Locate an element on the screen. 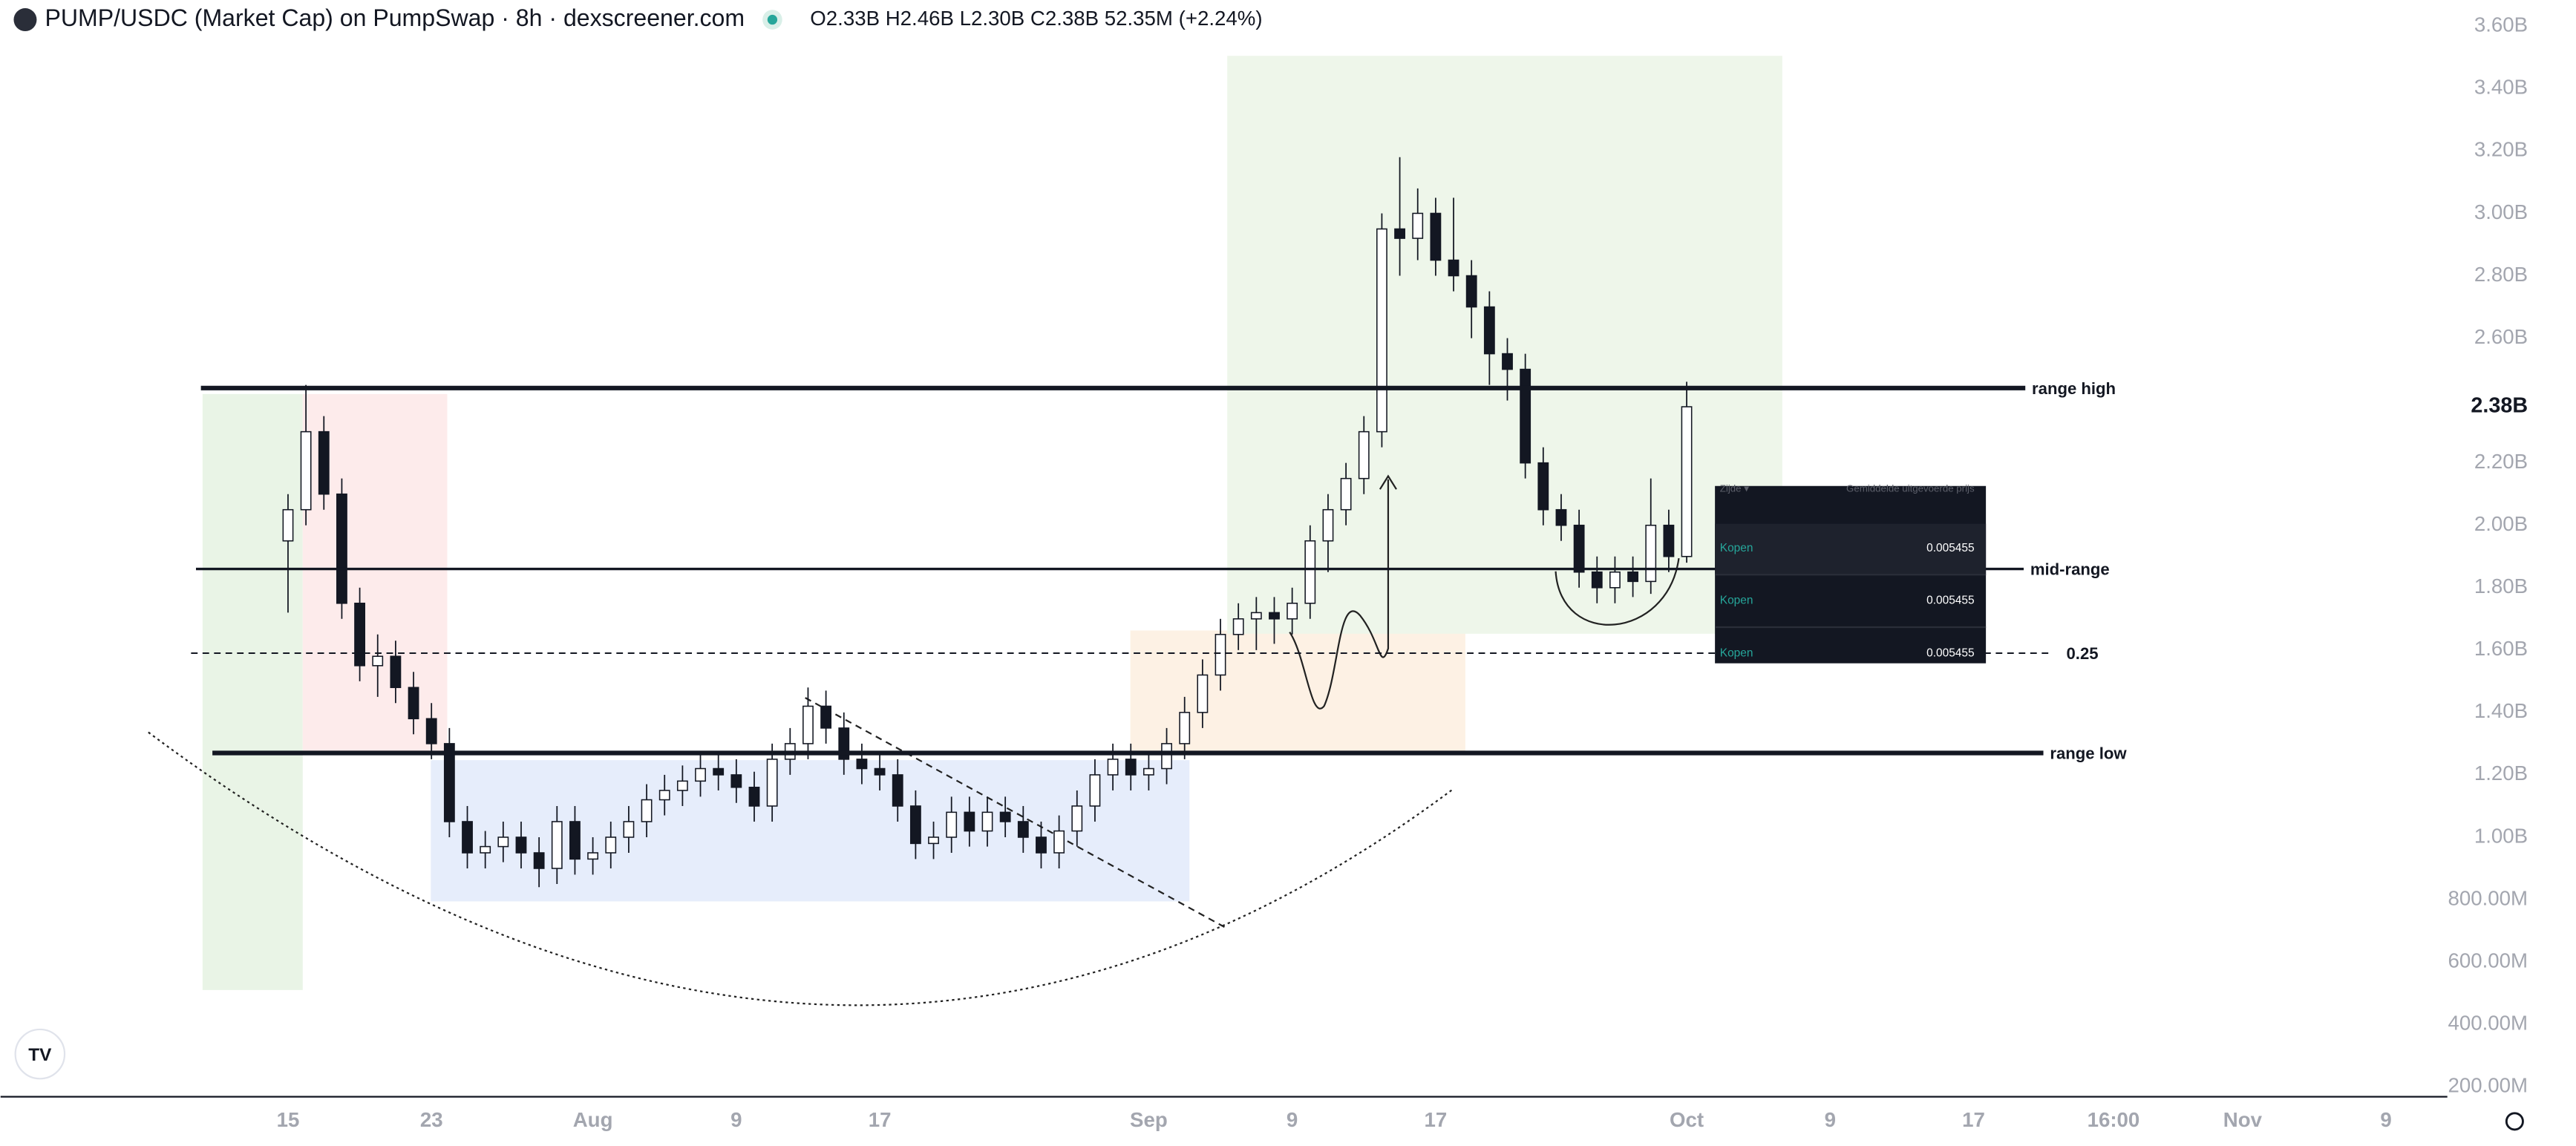 Image resolution: width=2576 pixels, height=1146 pixels. x-tick-label: Aug is located at coordinates (593, 1119).